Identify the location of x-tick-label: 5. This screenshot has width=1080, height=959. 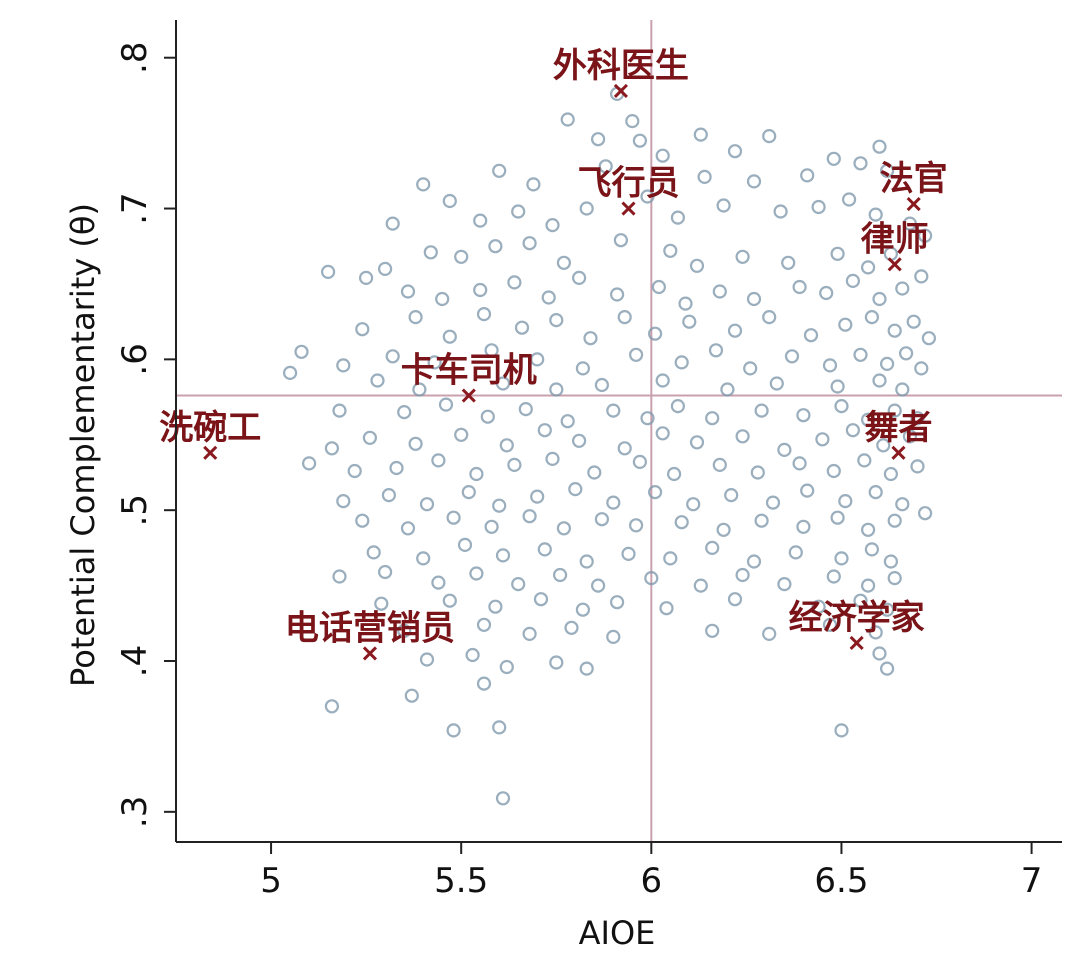
(271, 881).